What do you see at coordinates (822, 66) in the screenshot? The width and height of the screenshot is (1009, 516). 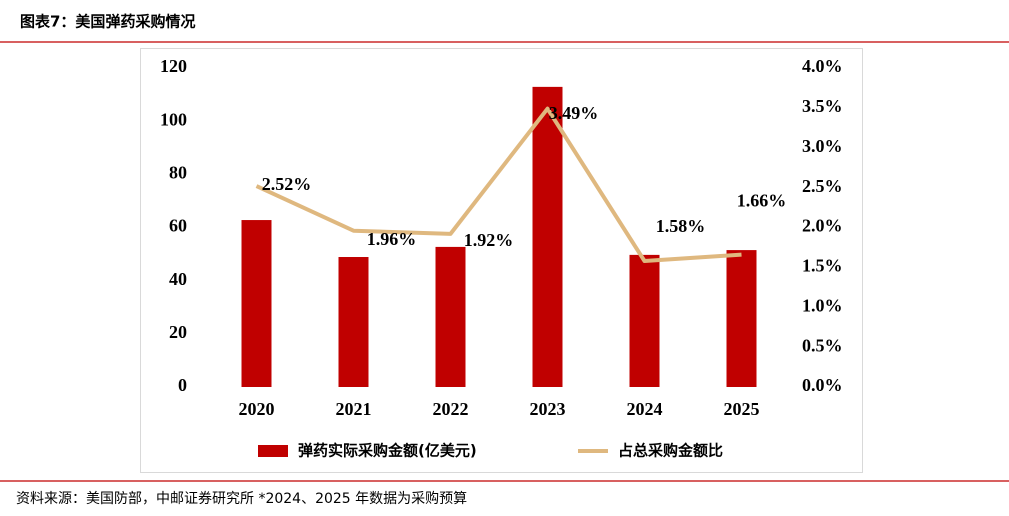 I see `y2-tick-label: 4.0%` at bounding box center [822, 66].